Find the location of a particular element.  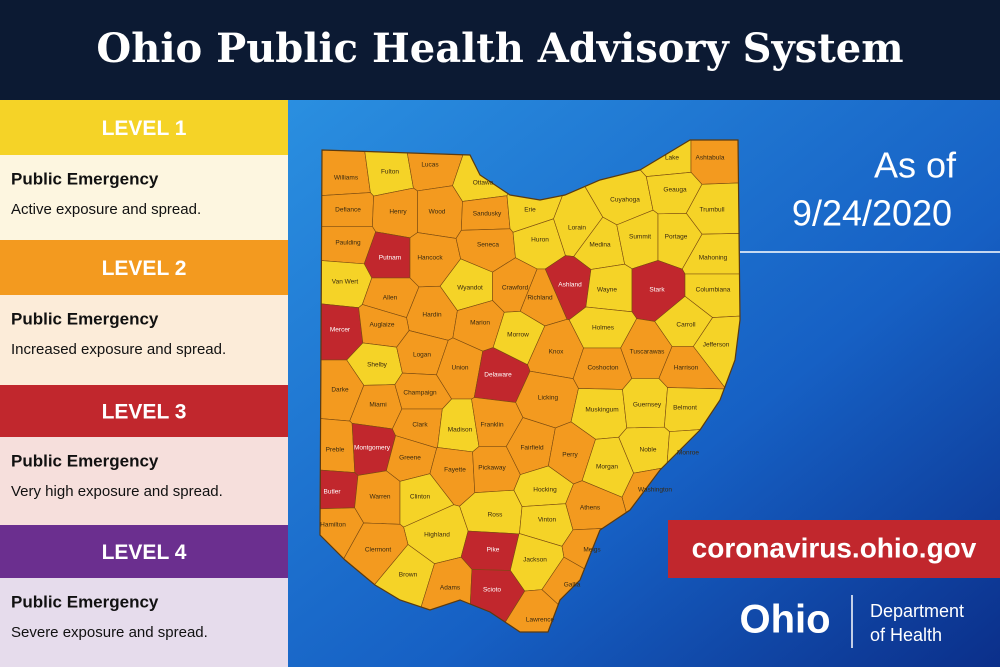

county-name: Medina is located at coordinates (600, 245).